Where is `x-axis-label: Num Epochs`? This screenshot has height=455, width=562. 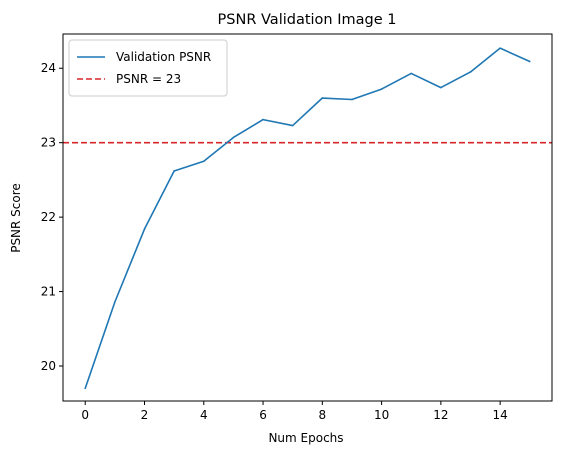 x-axis-label: Num Epochs is located at coordinates (305, 438).